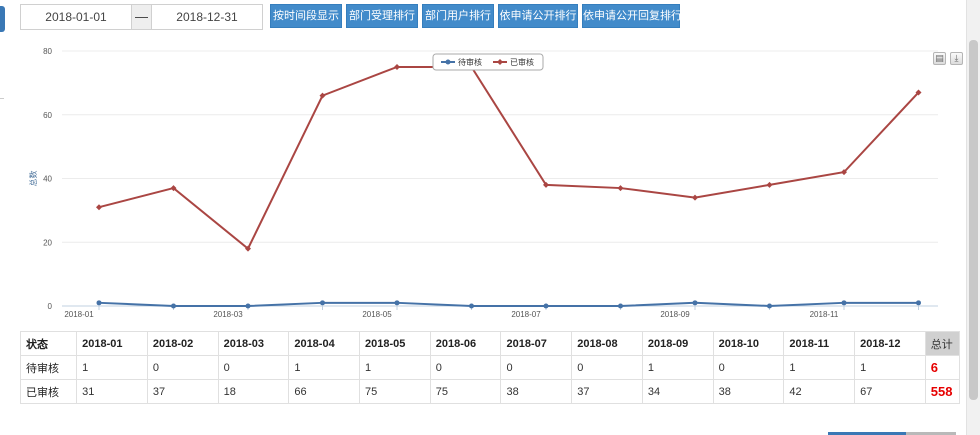 The height and width of the screenshot is (435, 980). I want to click on column-header: 2018-04, so click(324, 343).